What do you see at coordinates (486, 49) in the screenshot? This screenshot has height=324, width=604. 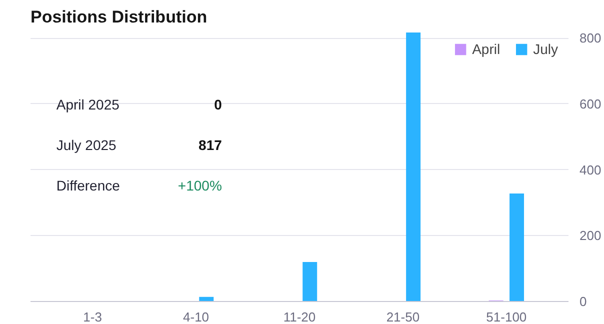 I see `legend-label: April` at bounding box center [486, 49].